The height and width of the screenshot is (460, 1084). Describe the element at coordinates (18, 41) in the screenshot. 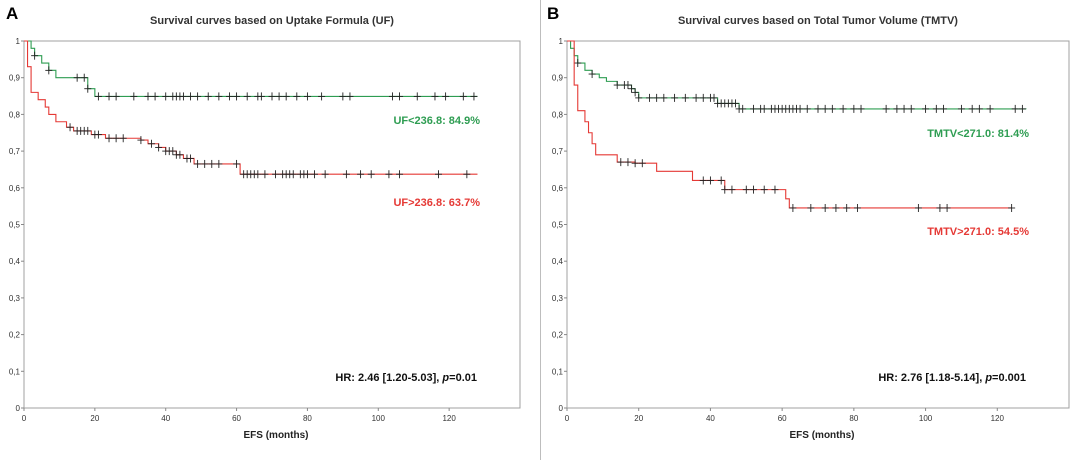

I see `y-tick-label: 1` at that location.